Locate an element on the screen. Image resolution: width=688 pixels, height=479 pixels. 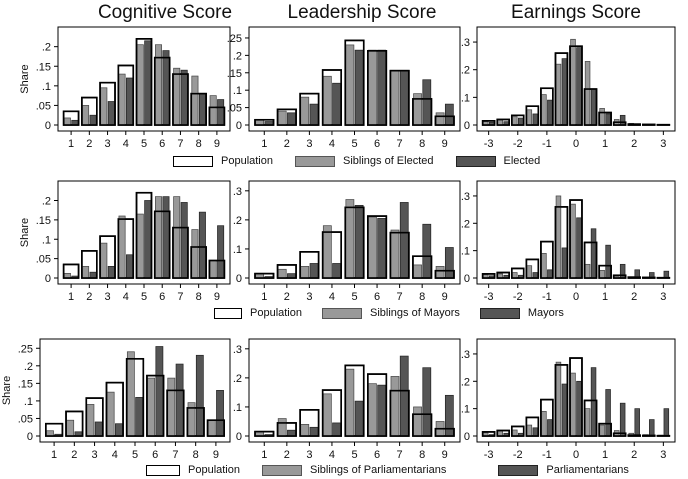
y-tick-label: .3 is located at coordinates (465, 355).